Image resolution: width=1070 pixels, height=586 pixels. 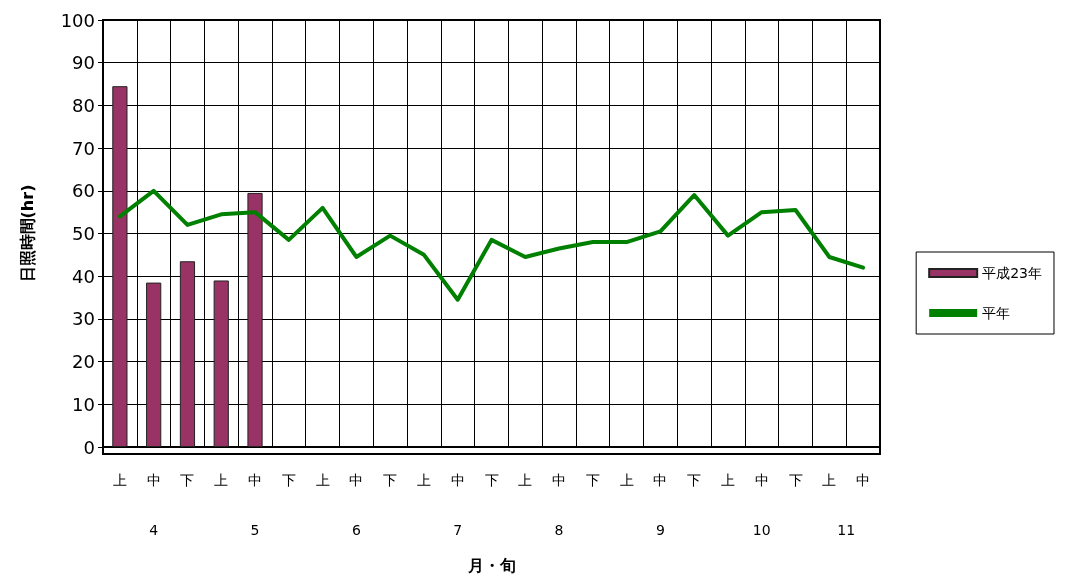 I want to click on text: 8, so click(x=559, y=530).